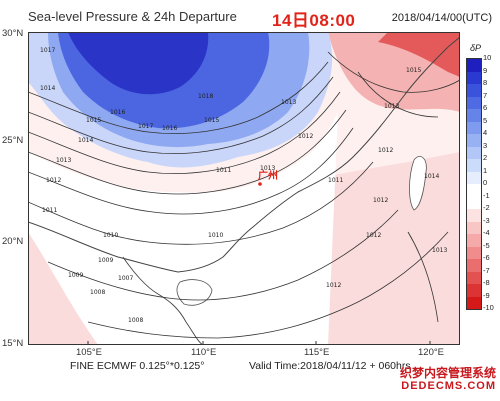  I want to click on city-label-guangzhou: 广州, so click(268, 175).